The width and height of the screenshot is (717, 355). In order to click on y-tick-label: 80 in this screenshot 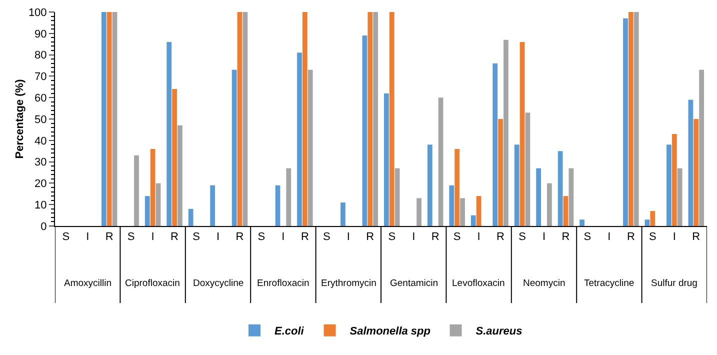, I will do `click(40, 56)`.